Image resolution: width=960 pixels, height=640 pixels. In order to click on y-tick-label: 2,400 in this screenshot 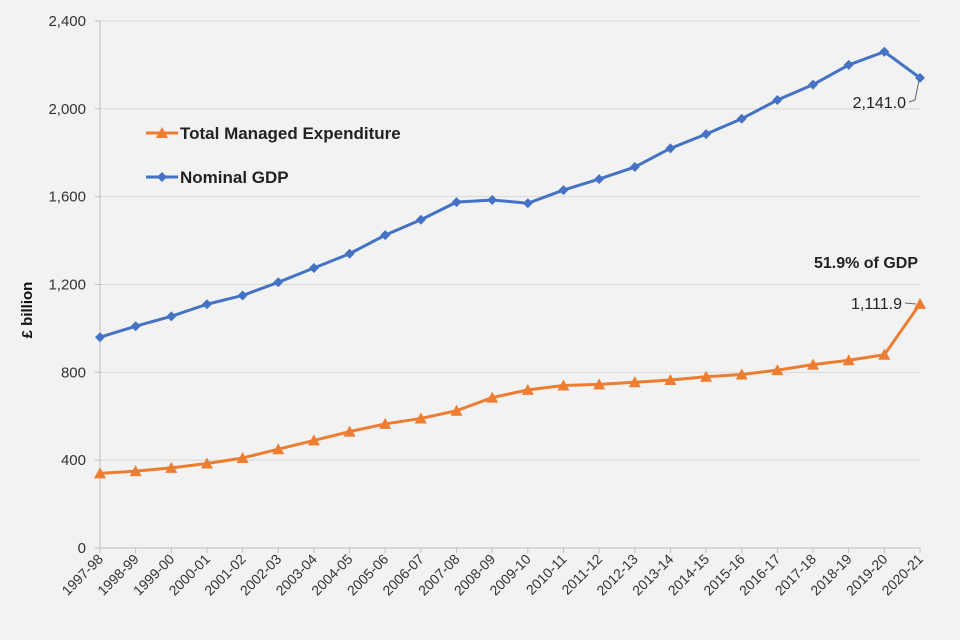, I will do `click(67, 21)`.